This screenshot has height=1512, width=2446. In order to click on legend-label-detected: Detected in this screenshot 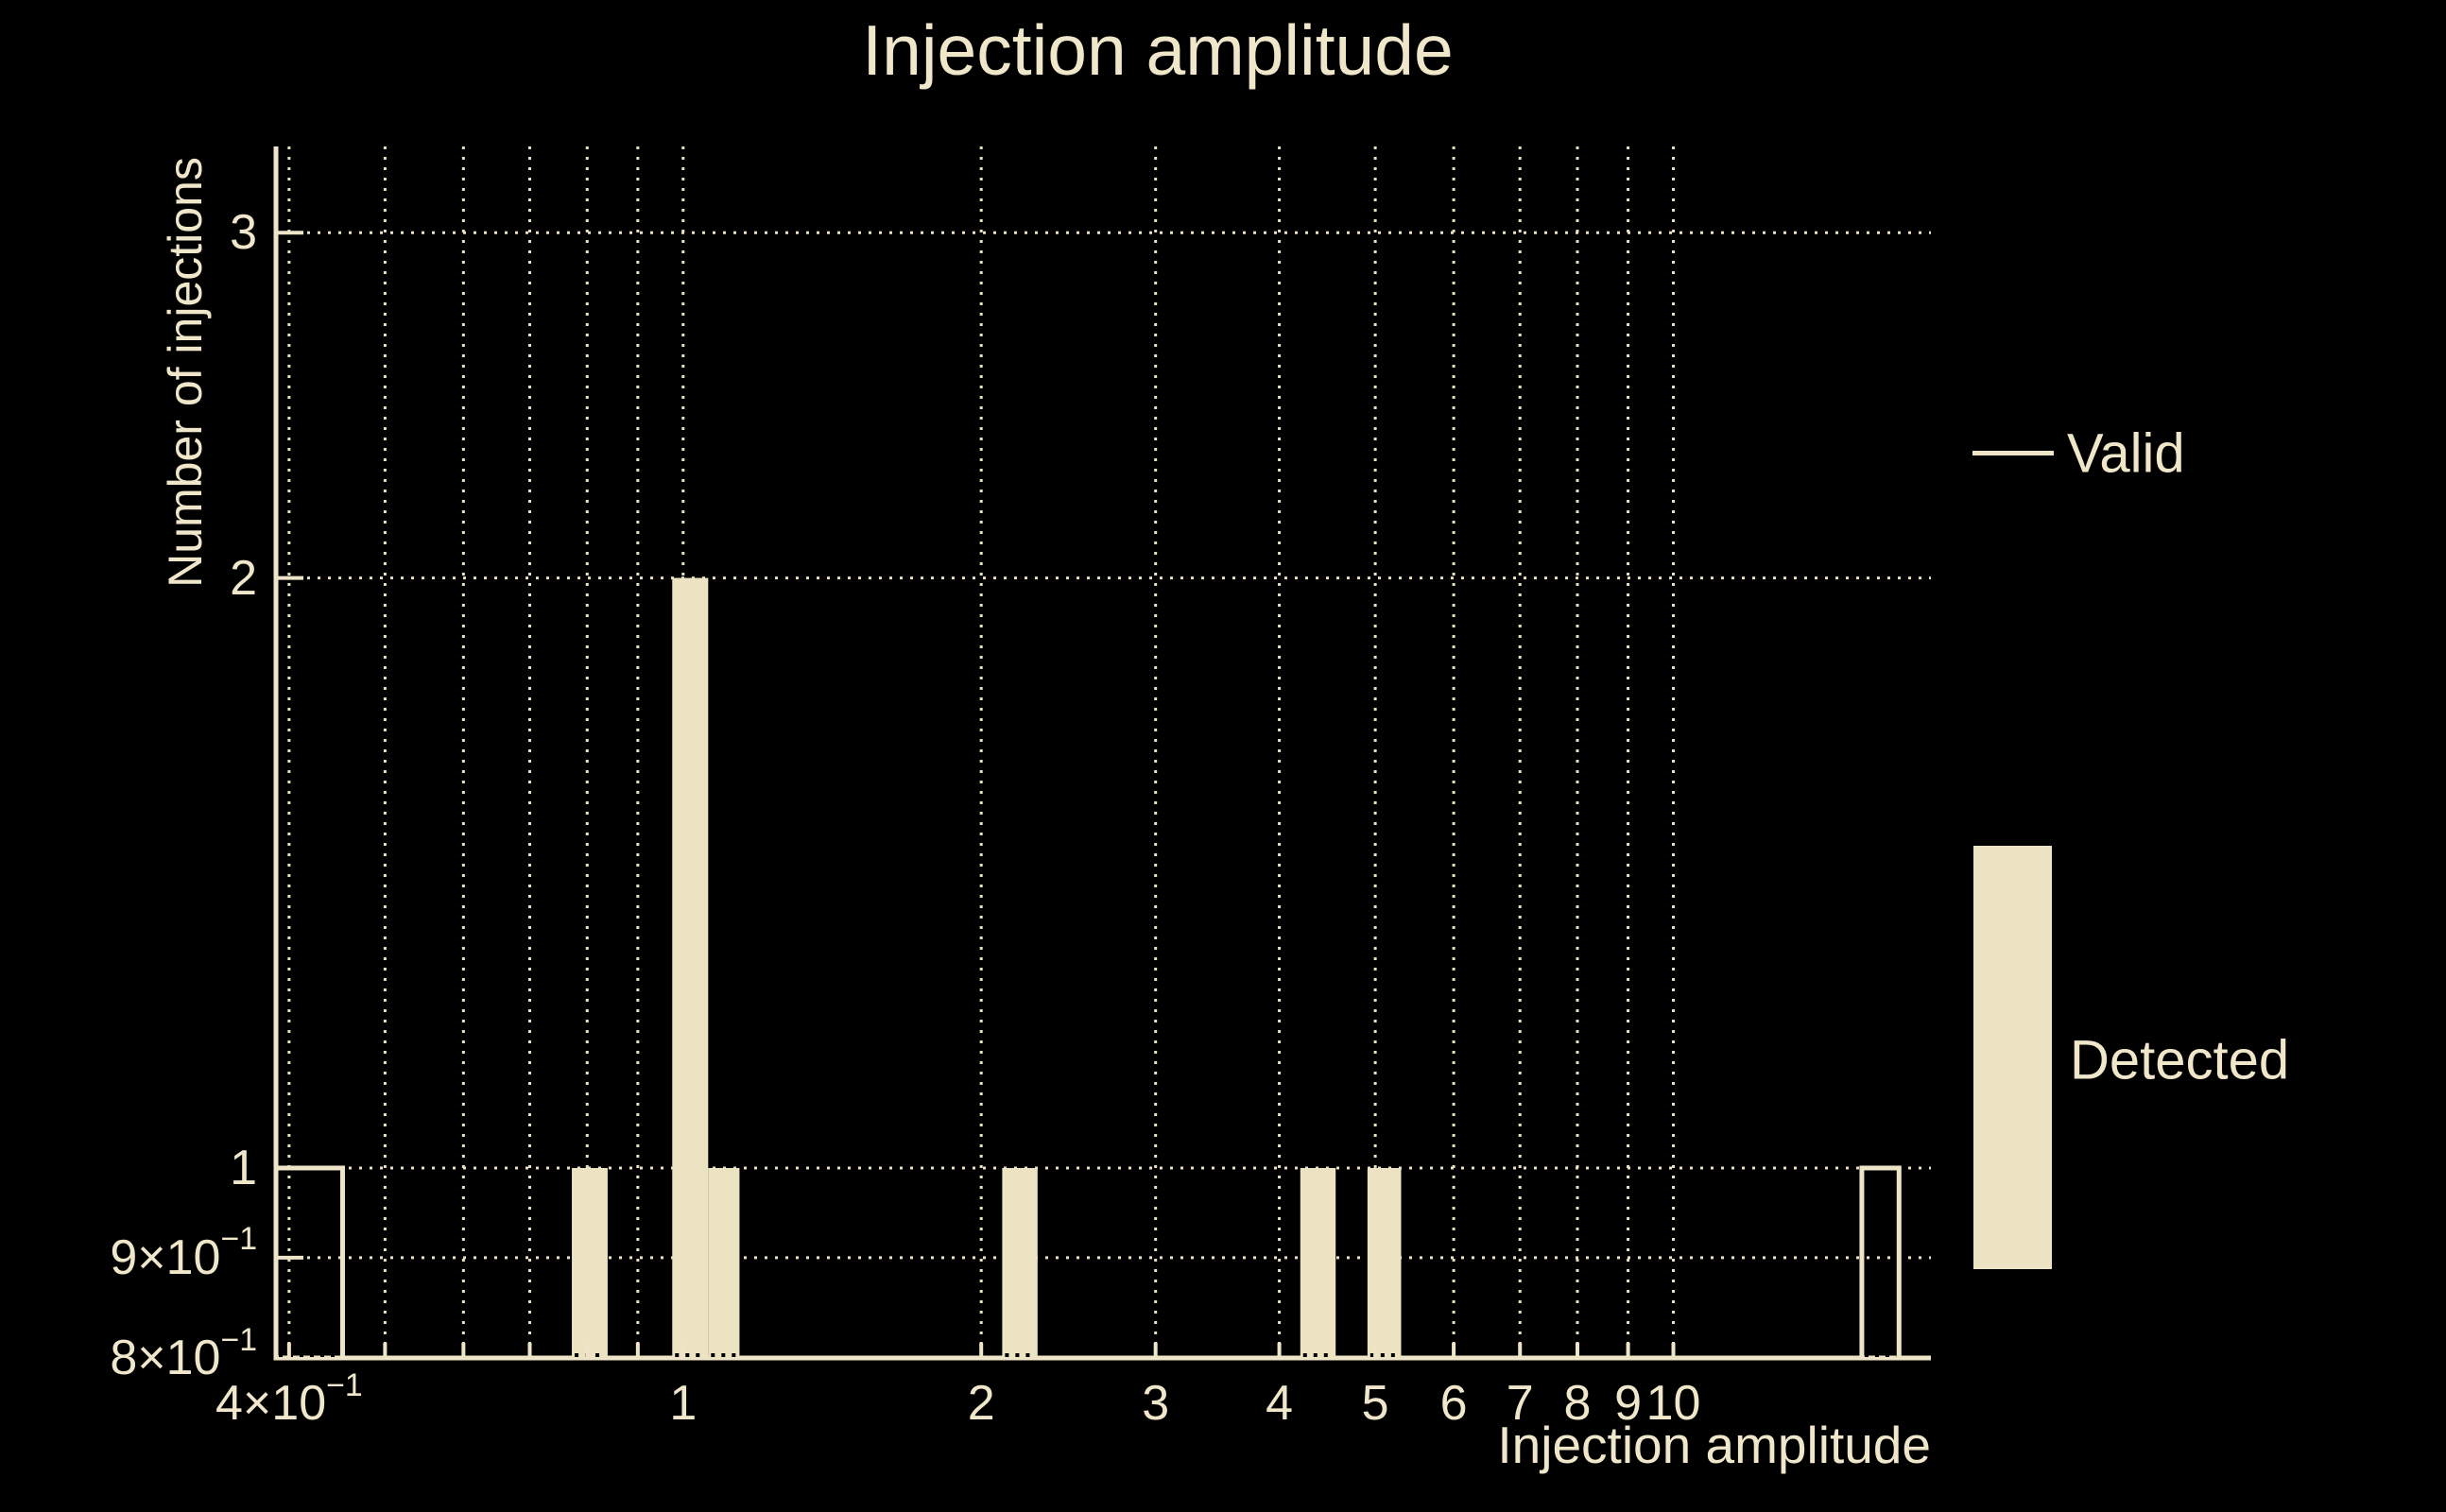, I will do `click(2180, 1060)`.